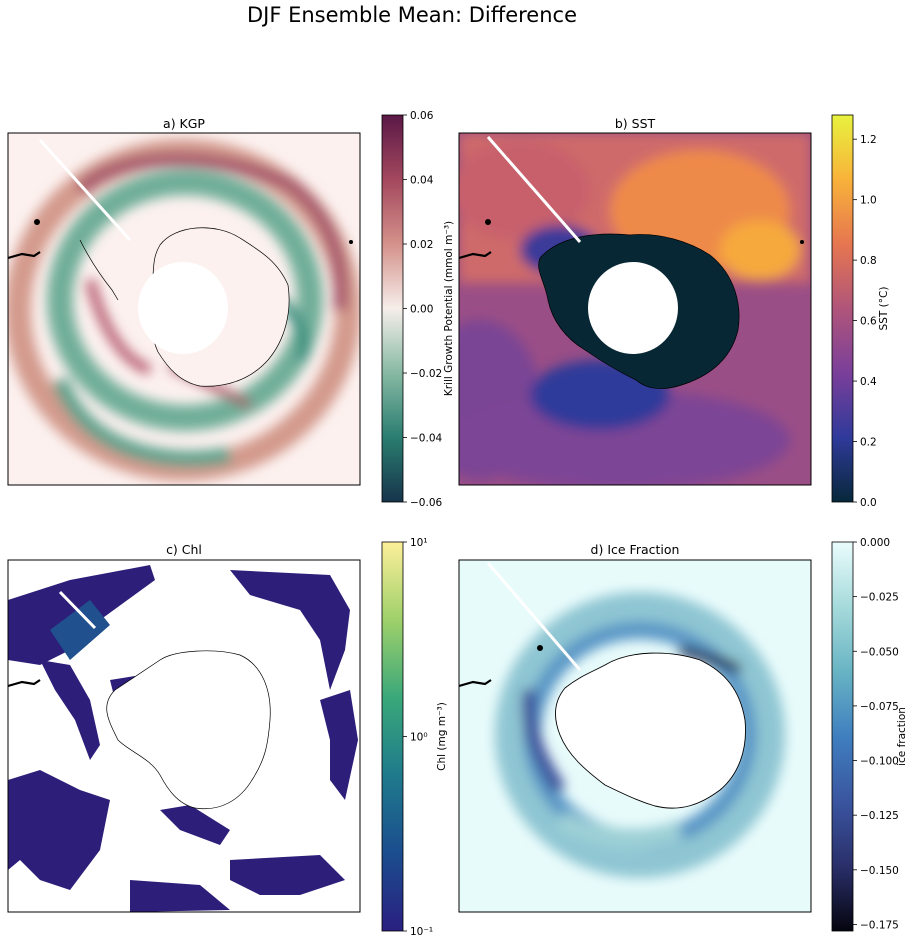 This screenshot has height=945, width=916. Describe the element at coordinates (426, 374) in the screenshot. I see `colorbar-tick-label: −0.02` at that location.